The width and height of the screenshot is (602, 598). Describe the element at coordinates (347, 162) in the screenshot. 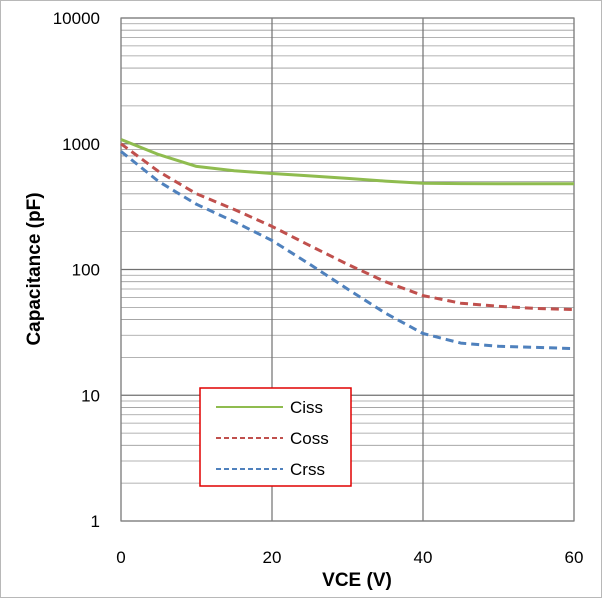

I see `series-line-ciss` at that location.